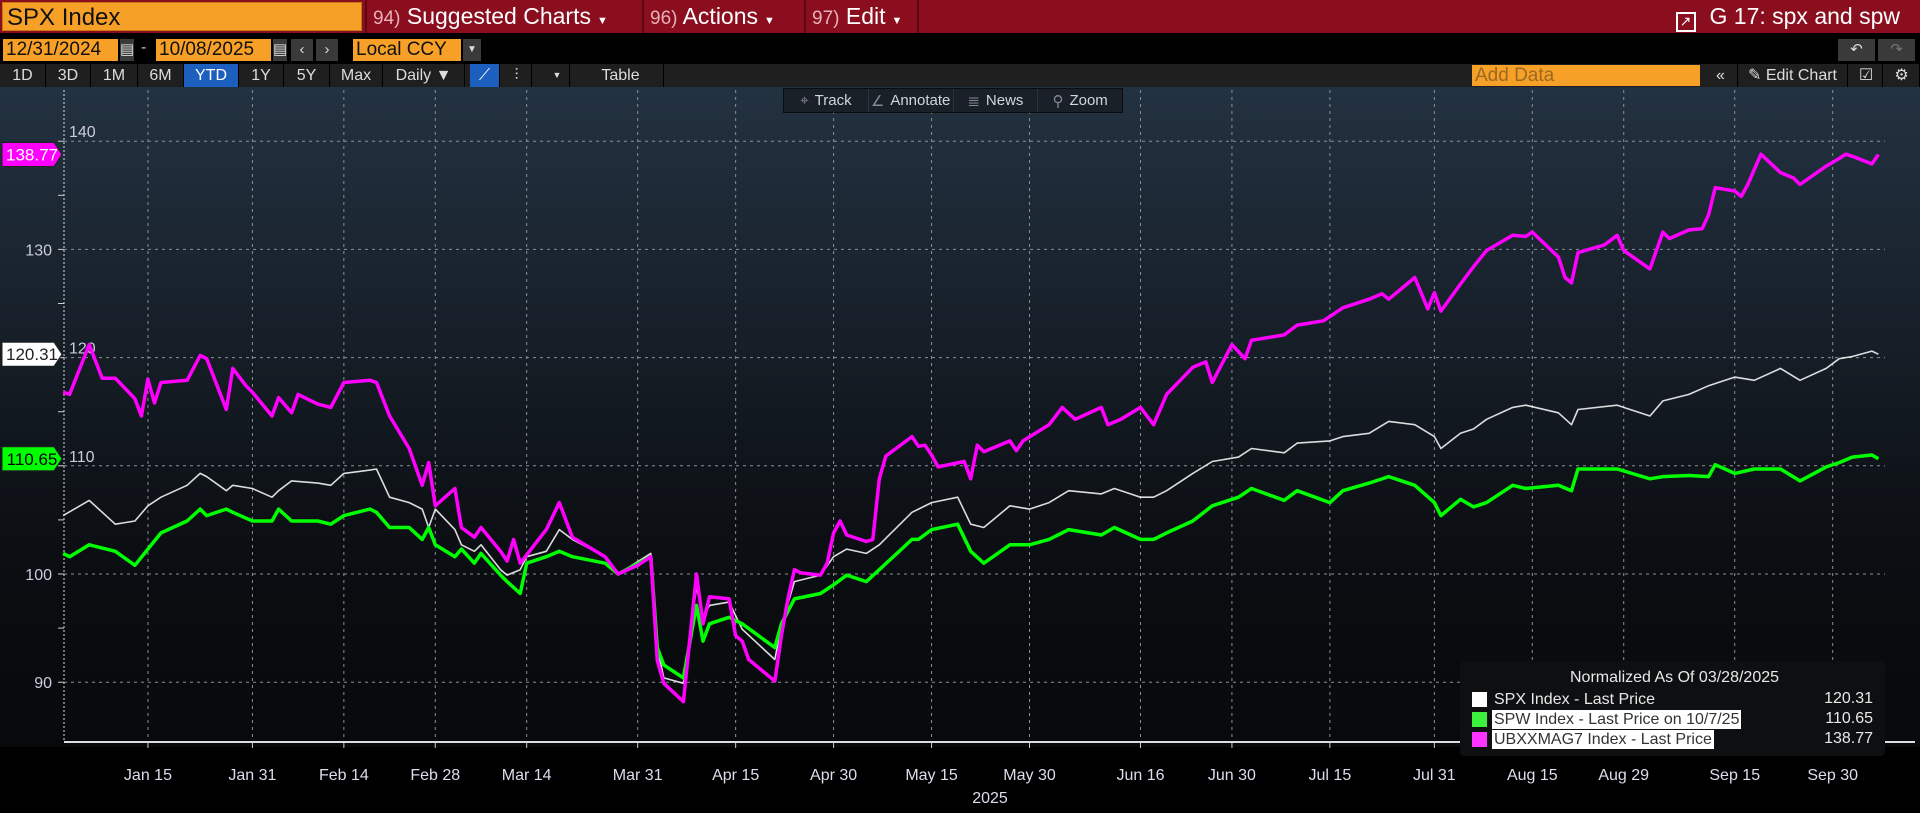 This screenshot has height=813, width=1920. Describe the element at coordinates (1004, 100) in the screenshot. I see `news-label: News` at that location.